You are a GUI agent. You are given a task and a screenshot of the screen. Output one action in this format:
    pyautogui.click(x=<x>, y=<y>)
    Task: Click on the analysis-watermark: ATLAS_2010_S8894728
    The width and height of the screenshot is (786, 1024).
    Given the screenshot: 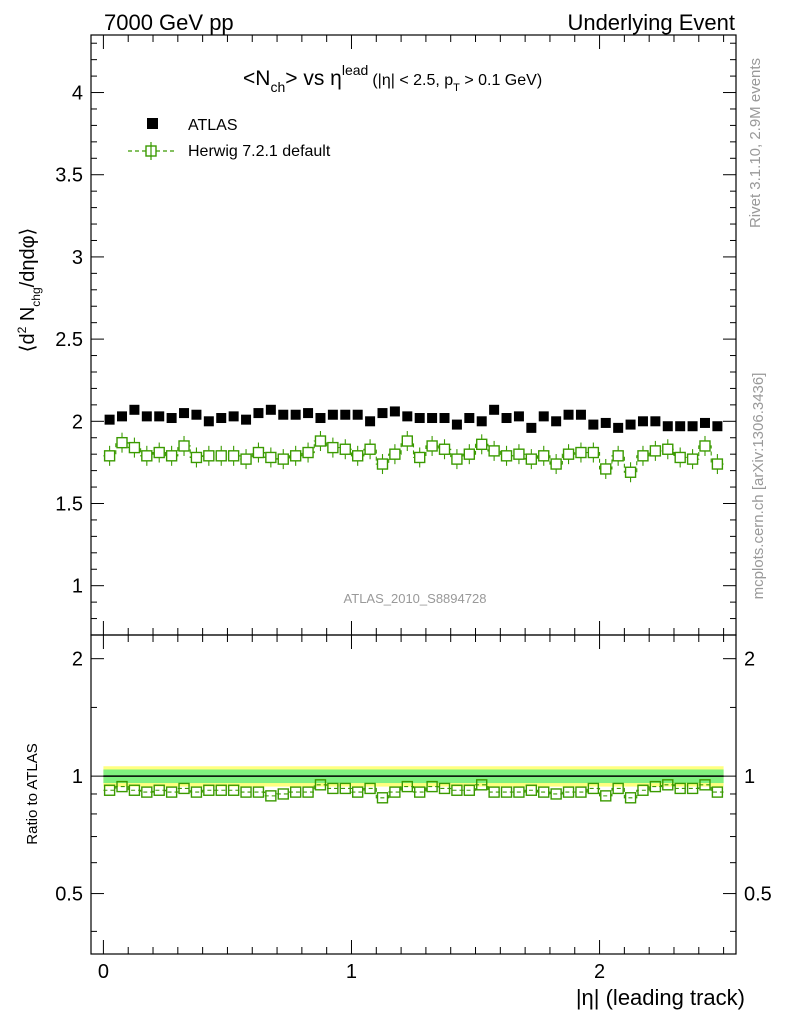 What is the action you would take?
    pyautogui.click(x=415, y=598)
    